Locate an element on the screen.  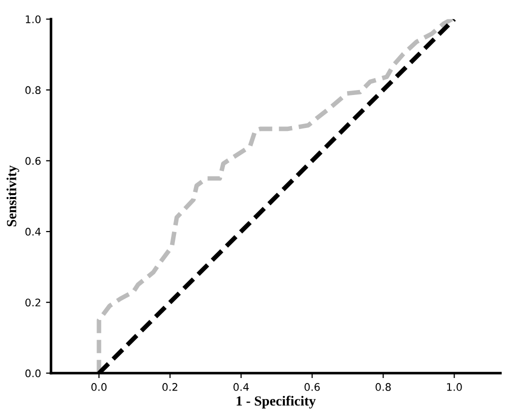
x-tick-label: 0.4 is located at coordinates (241, 387).